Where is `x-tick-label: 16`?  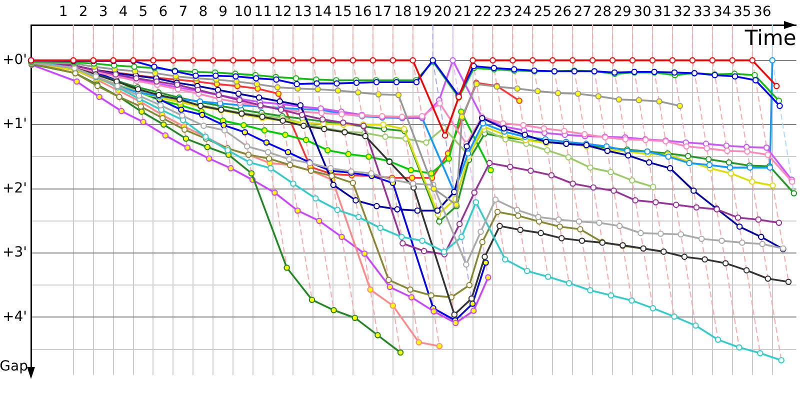
x-tick-label: 16 is located at coordinates (363, 12).